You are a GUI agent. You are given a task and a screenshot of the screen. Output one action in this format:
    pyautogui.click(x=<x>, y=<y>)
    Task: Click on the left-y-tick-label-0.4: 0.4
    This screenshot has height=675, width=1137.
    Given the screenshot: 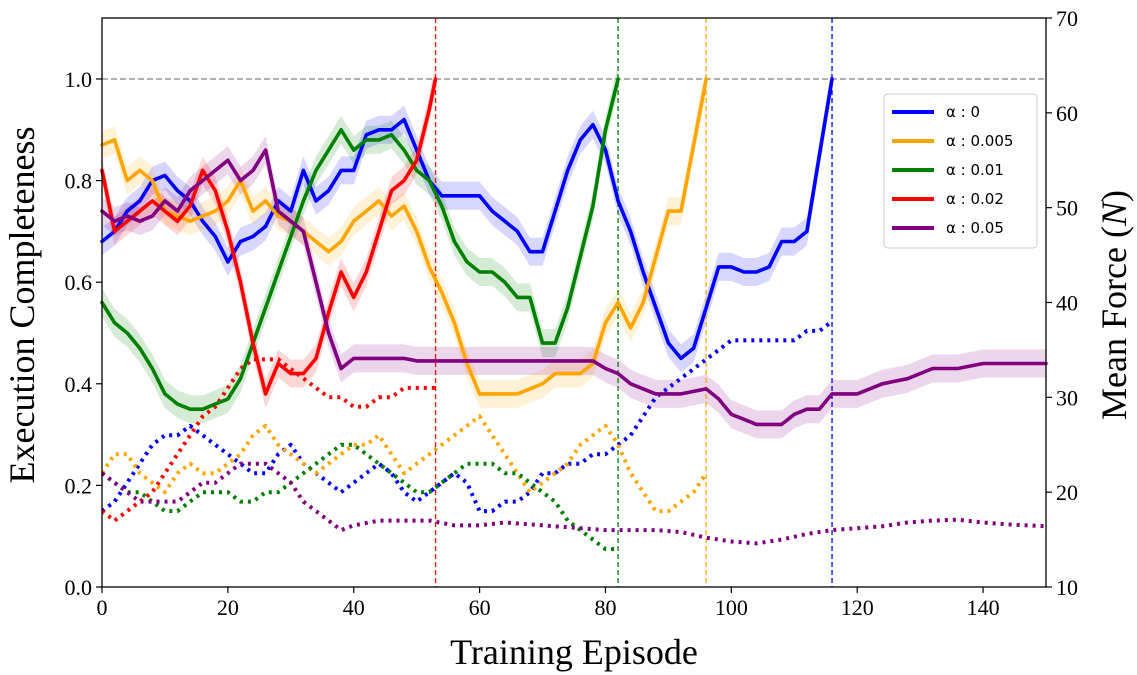 What is the action you would take?
    pyautogui.click(x=79, y=384)
    